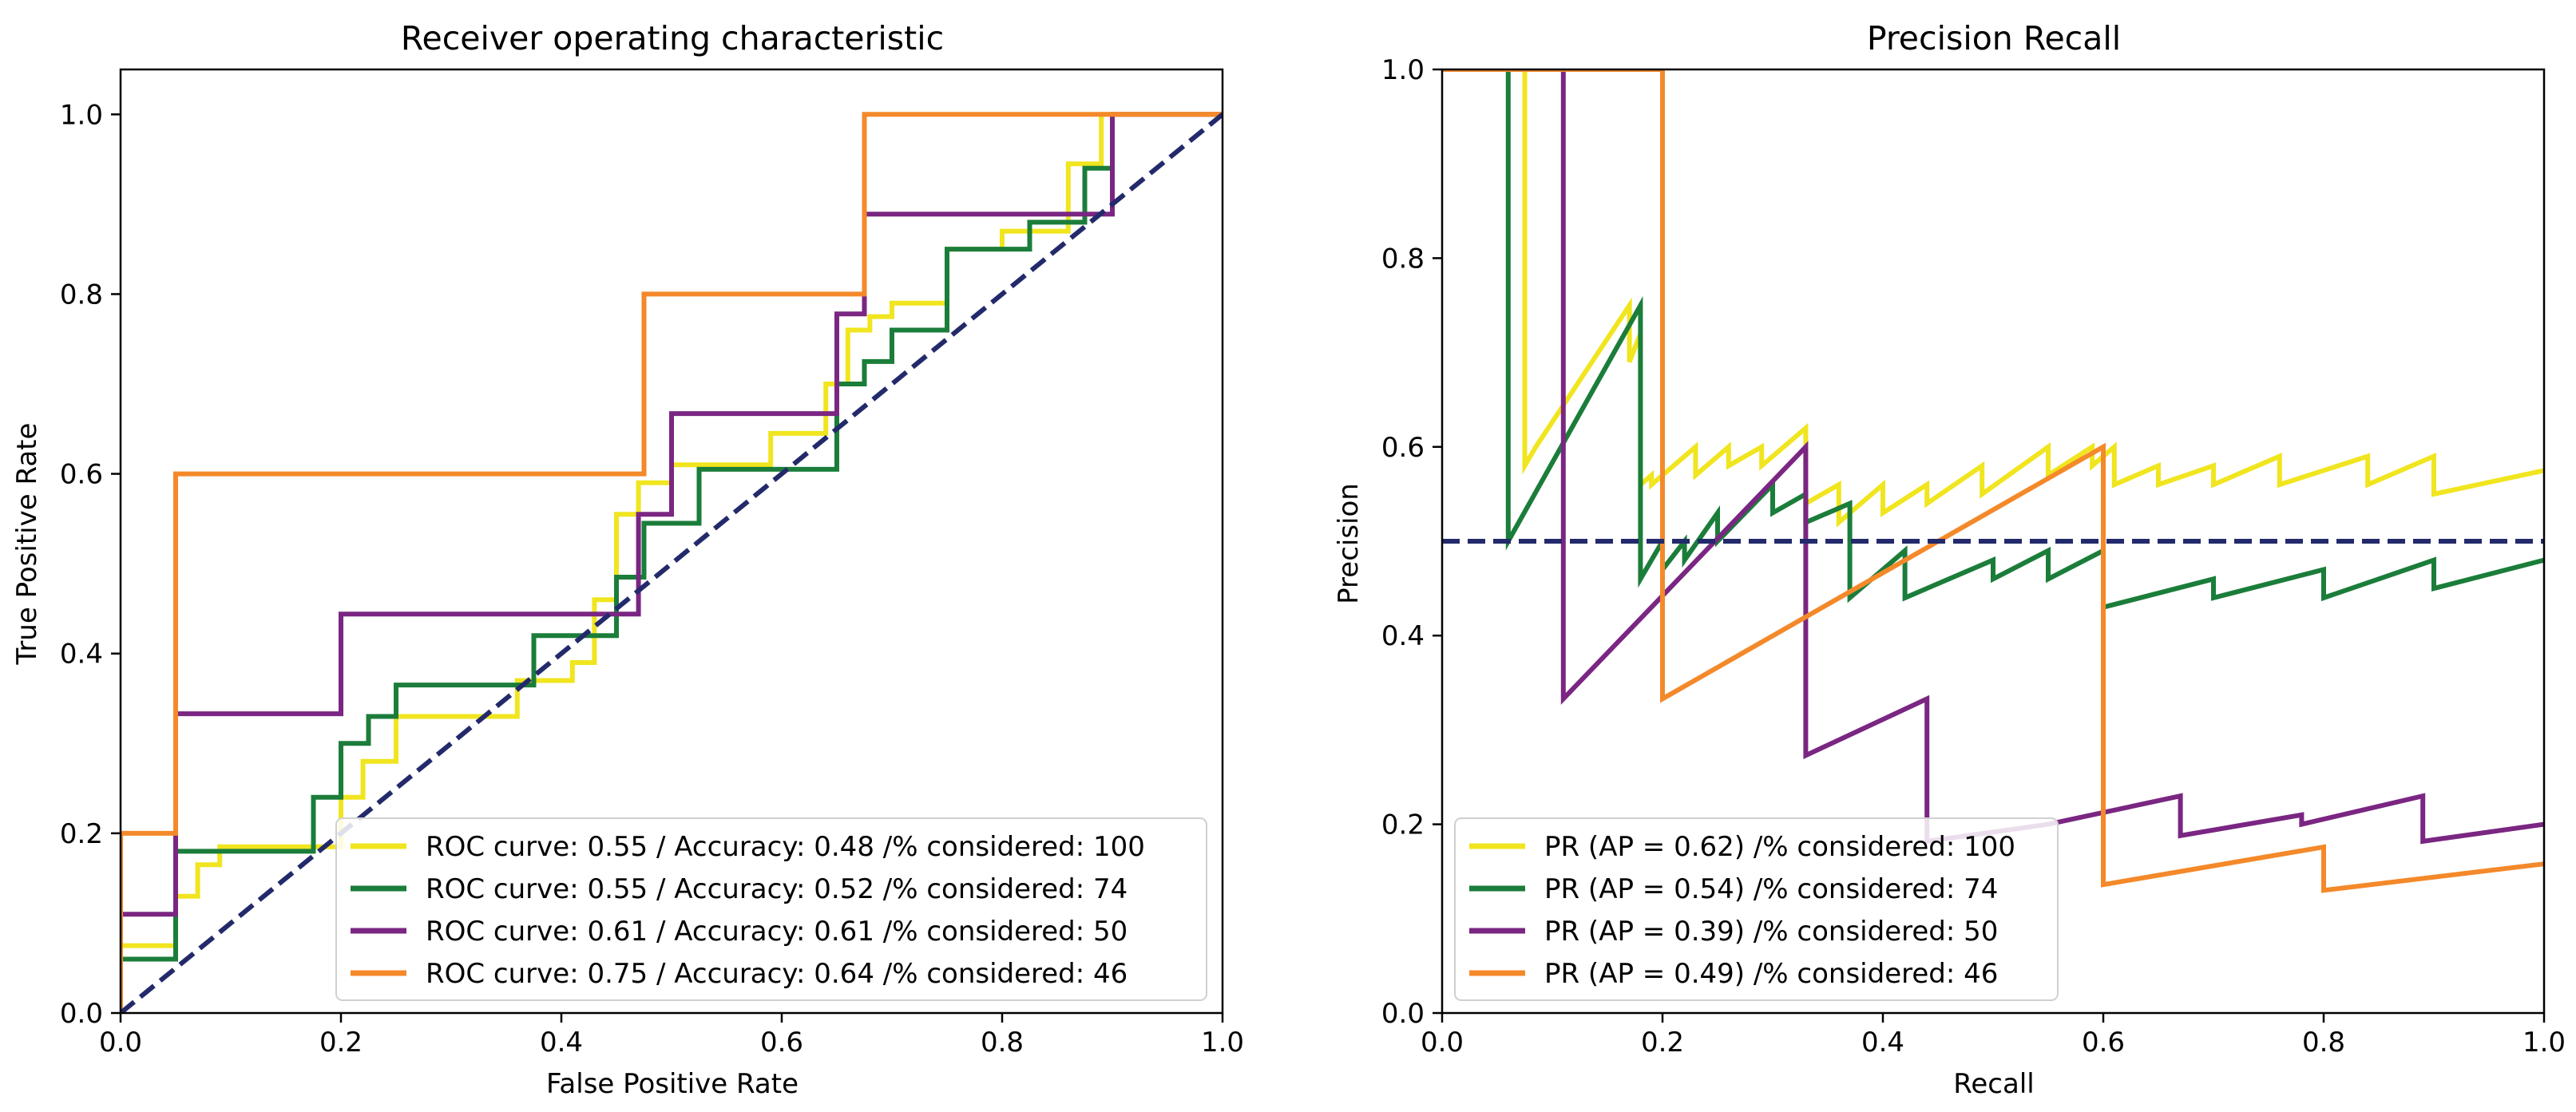 This screenshot has width=2576, height=1112. Describe the element at coordinates (1349, 543) in the screenshot. I see `pr-ylabel: Precision` at that location.